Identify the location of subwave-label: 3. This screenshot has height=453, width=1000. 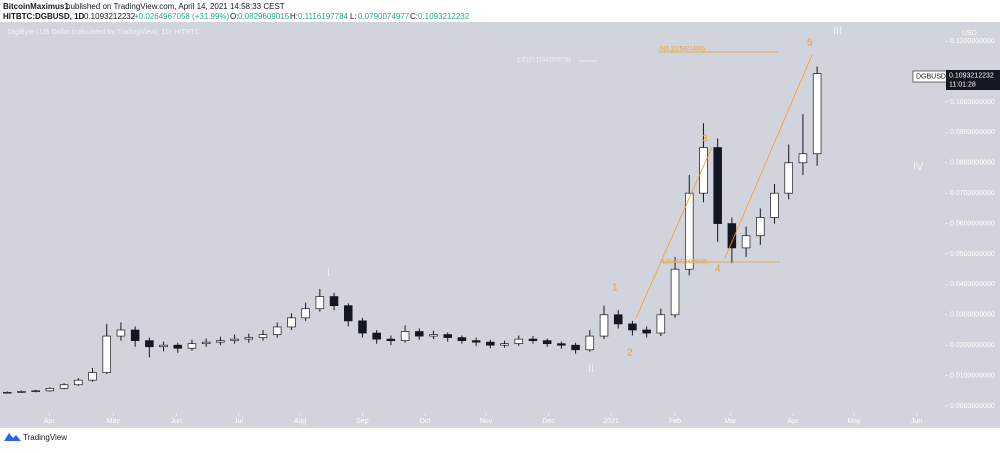
(705, 139).